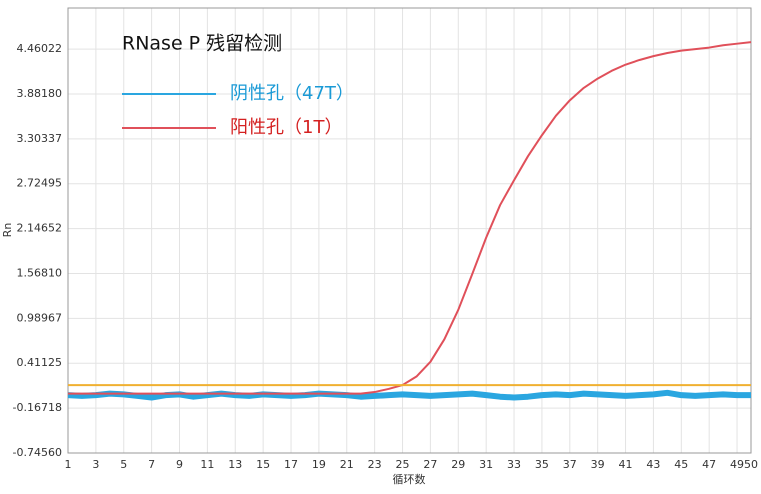 The height and width of the screenshot is (494, 761). Describe the element at coordinates (40, 48) in the screenshot. I see `y-tick-label: 4.46022` at that location.